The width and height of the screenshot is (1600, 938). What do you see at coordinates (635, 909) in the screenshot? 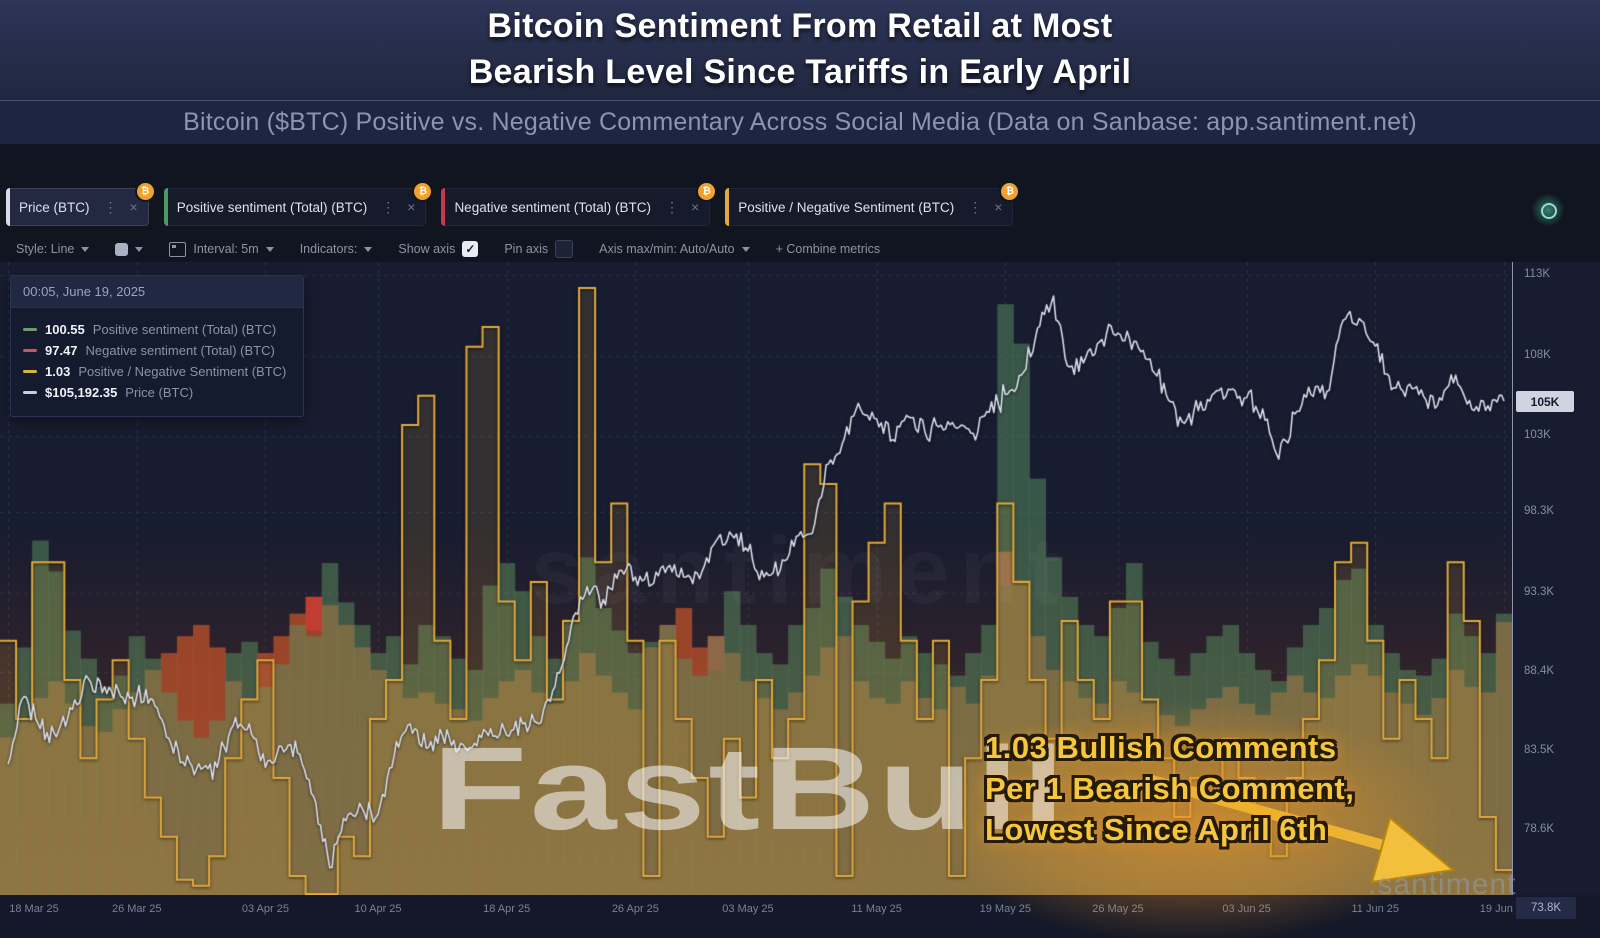
I see `x-axis-label: 26 Apr 25` at bounding box center [635, 909].